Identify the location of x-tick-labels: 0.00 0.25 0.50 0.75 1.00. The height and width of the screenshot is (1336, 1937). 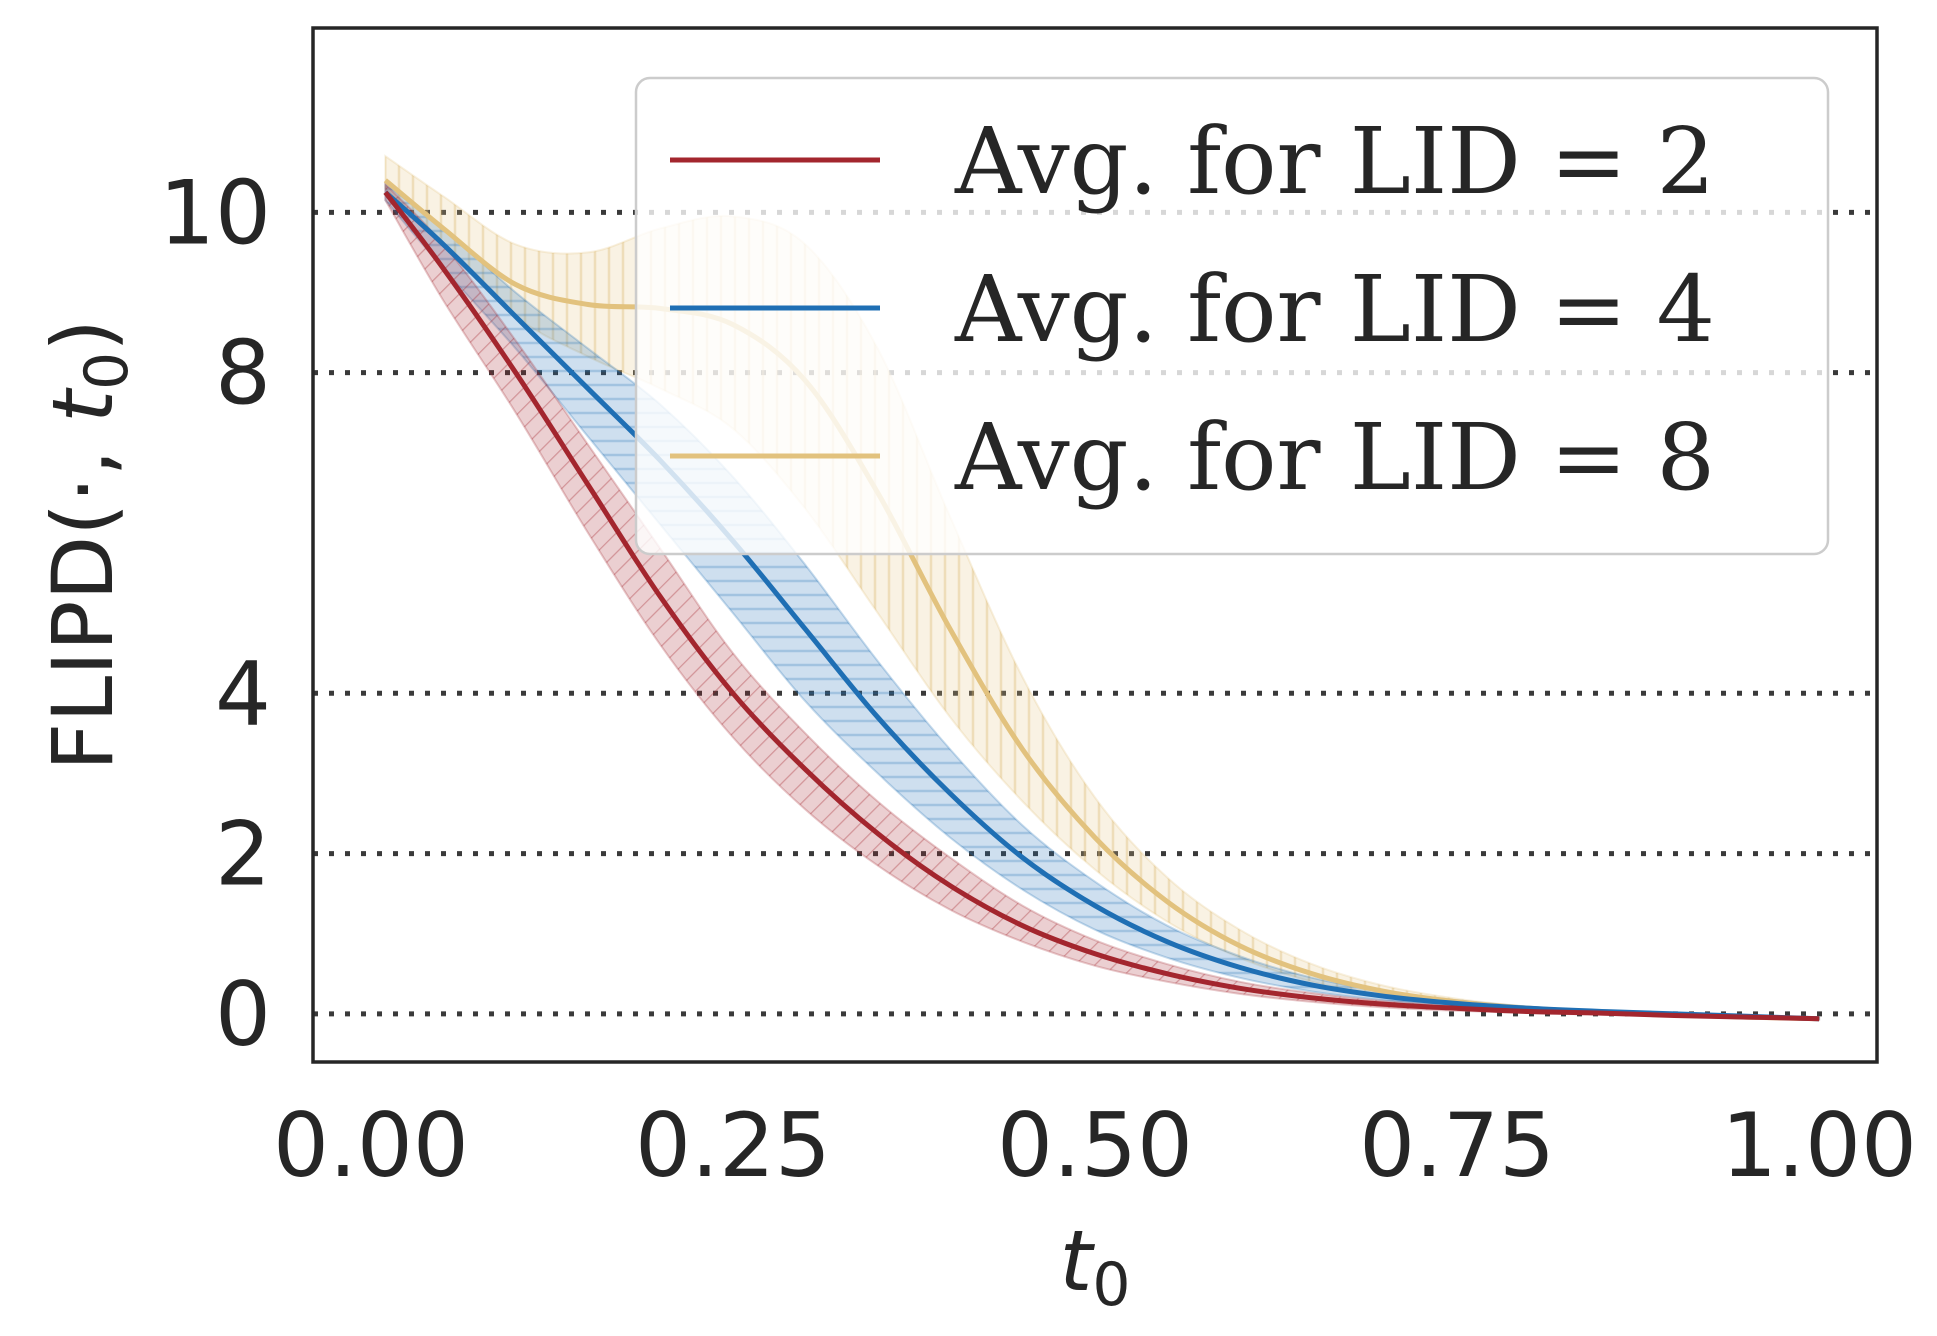
(1095, 1145).